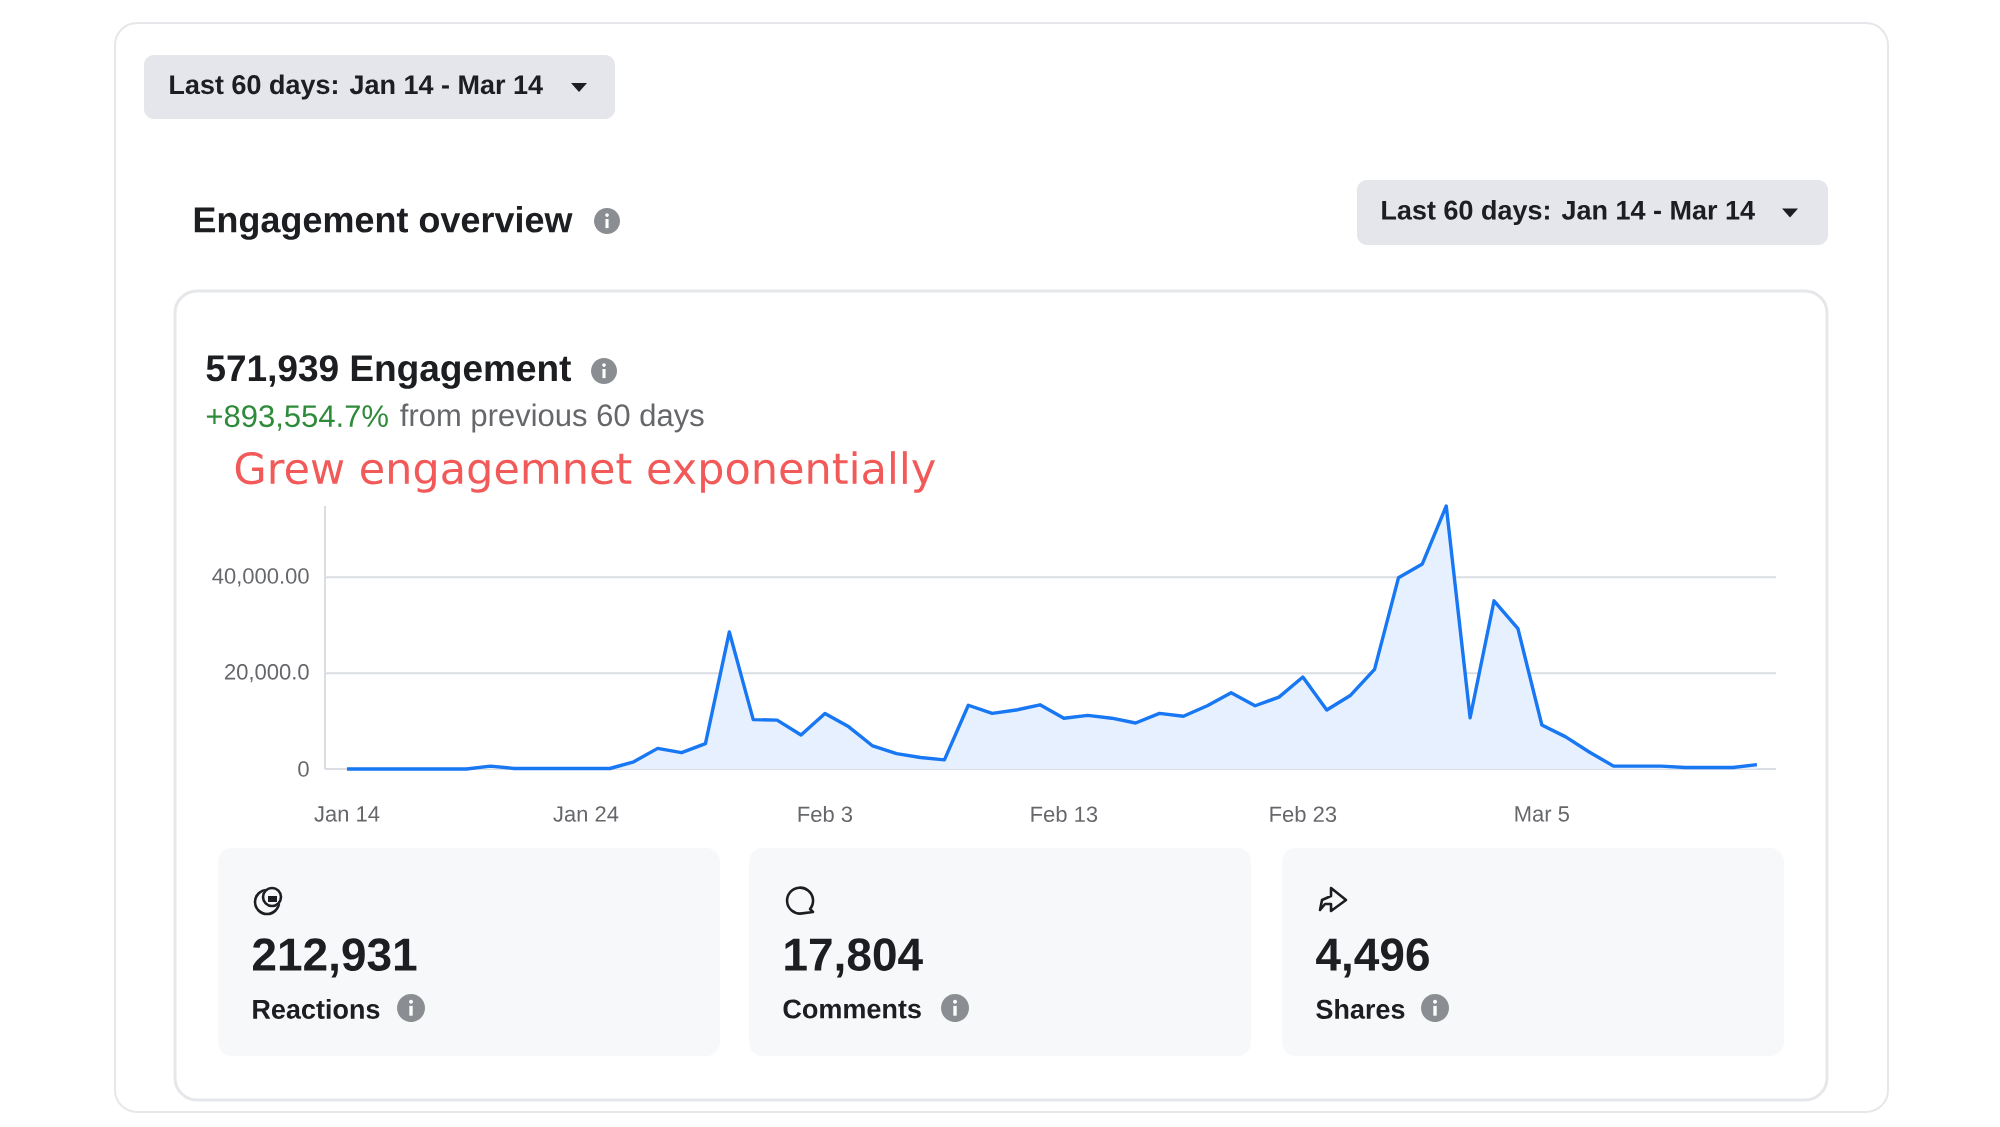 The height and width of the screenshot is (1127, 2000). I want to click on text: Grew engagemnet exponentially, so click(585, 472).